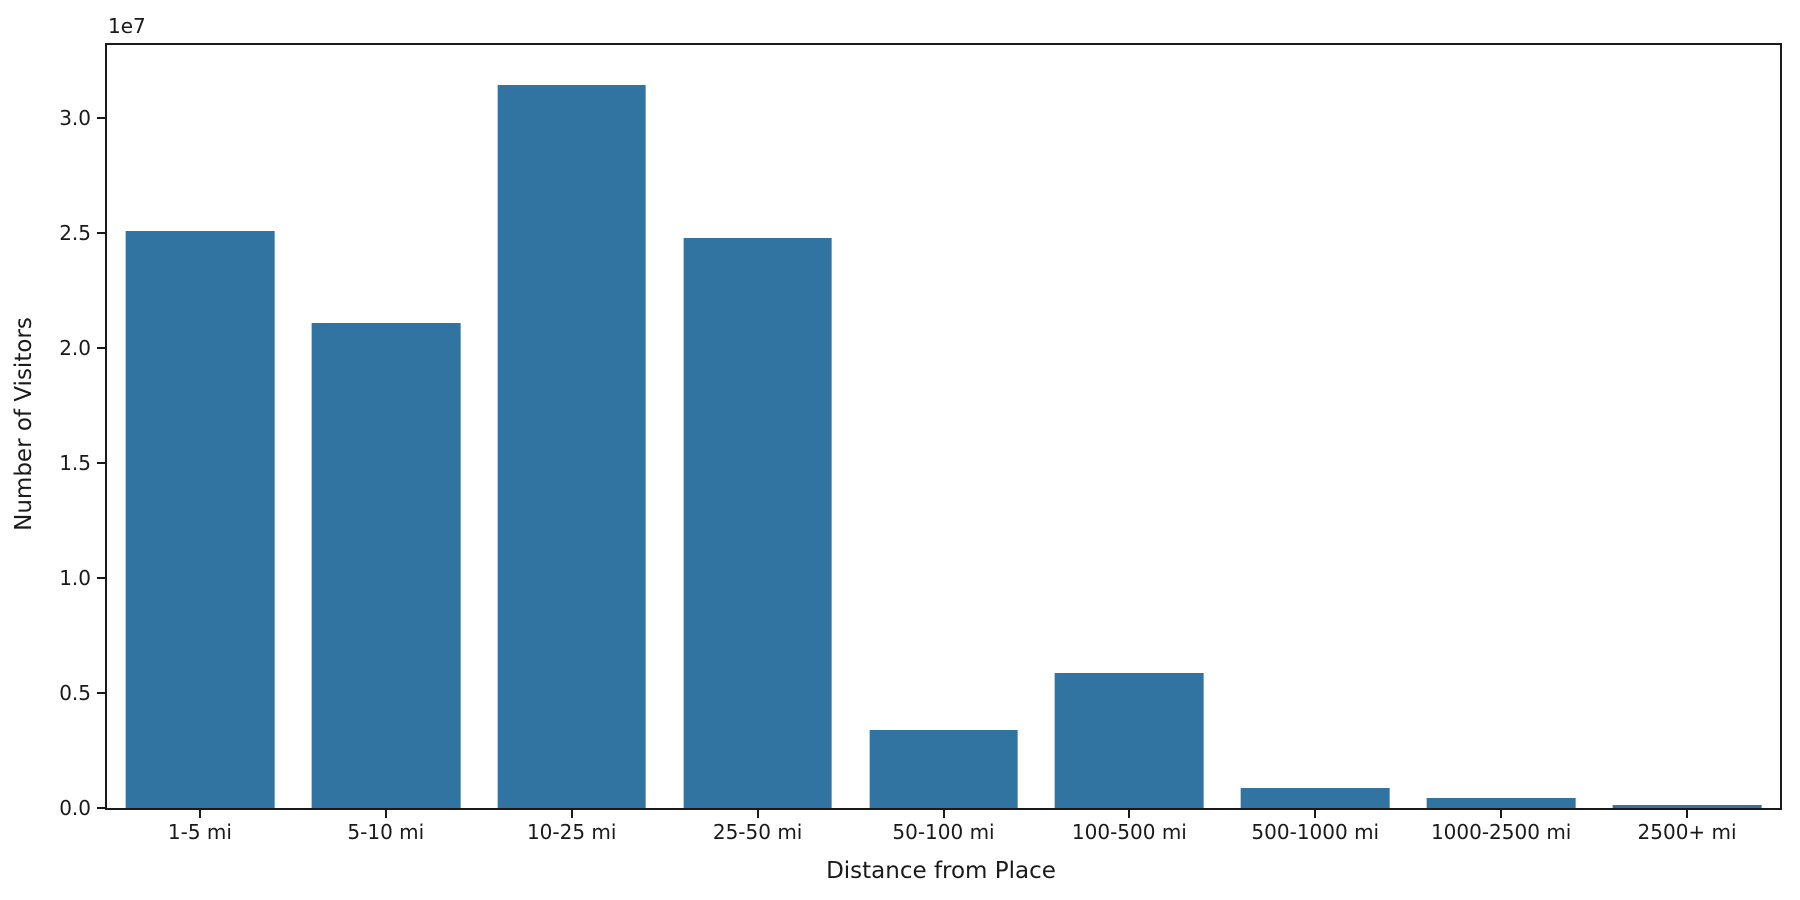  Describe the element at coordinates (1315, 832) in the screenshot. I see `x-tick-label: 500-1000 mi` at that location.